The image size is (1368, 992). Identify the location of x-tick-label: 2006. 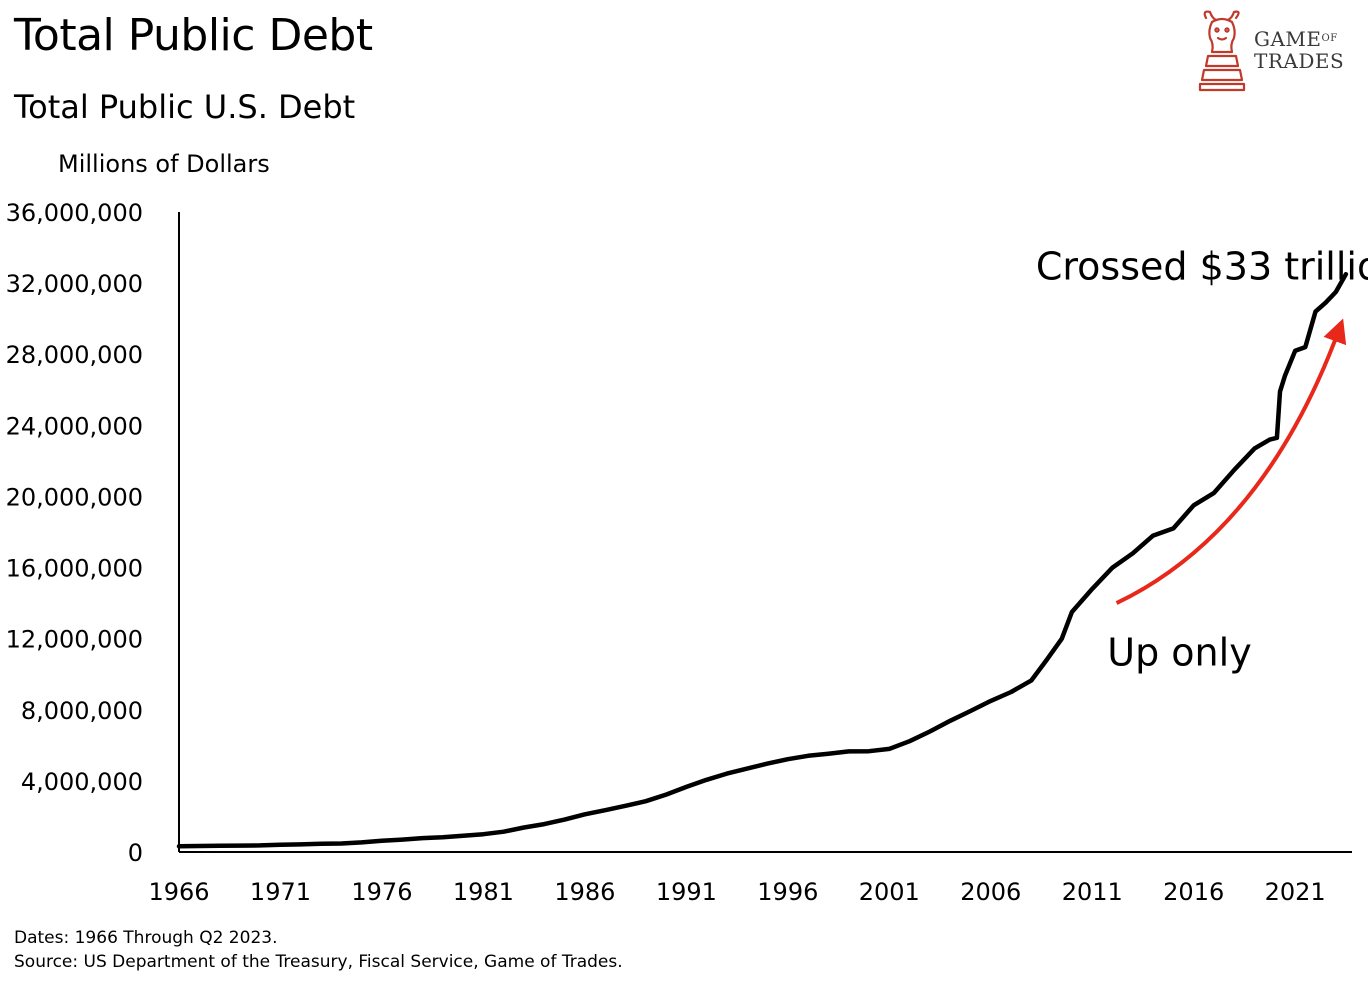
(990, 892).